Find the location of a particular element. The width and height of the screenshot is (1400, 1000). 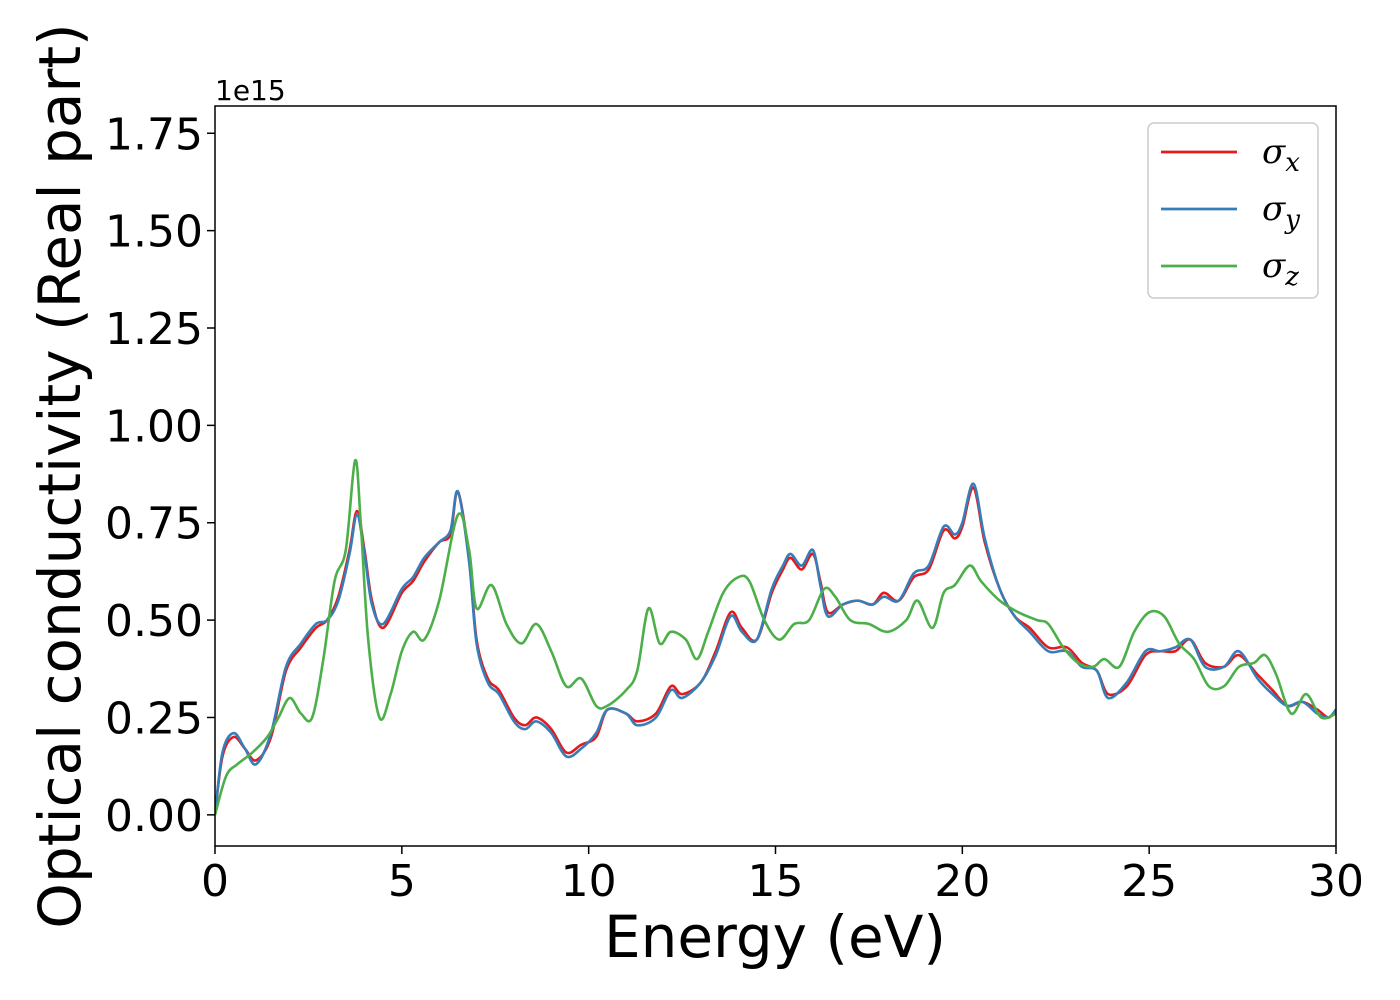

y-axis-ticks: 0.00 0.25 0.50 0.75 1.00 1.25 1.50 1.75 is located at coordinates (160, 475).